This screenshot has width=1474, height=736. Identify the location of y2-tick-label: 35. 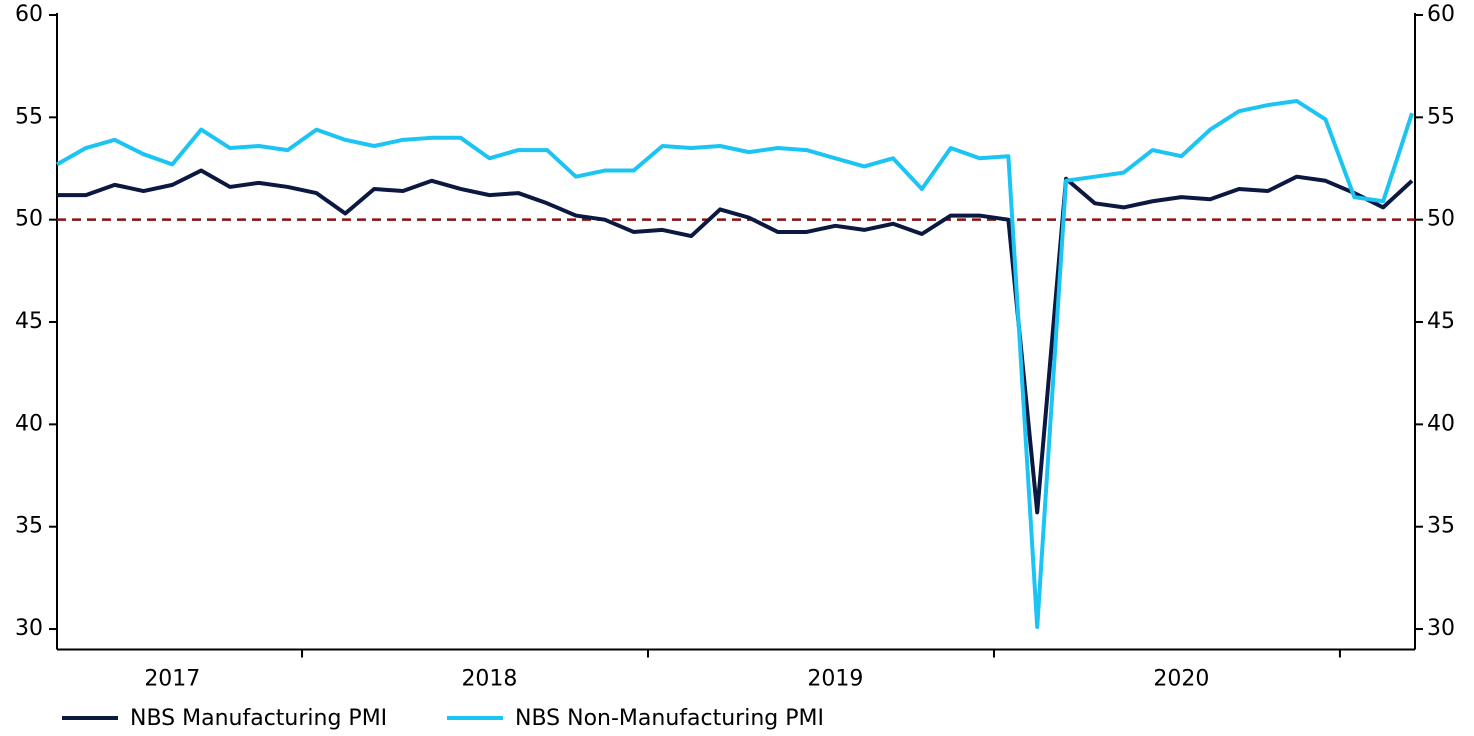
(1441, 526).